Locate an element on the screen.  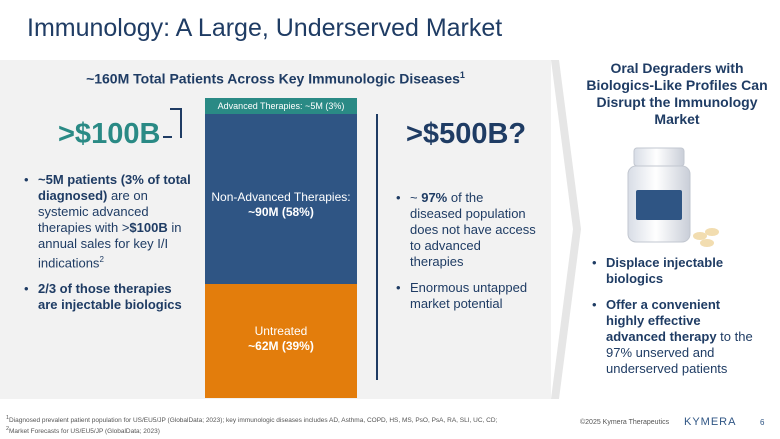
right-bullet-1: Displace injectable biologics is located at coordinates (677, 271).